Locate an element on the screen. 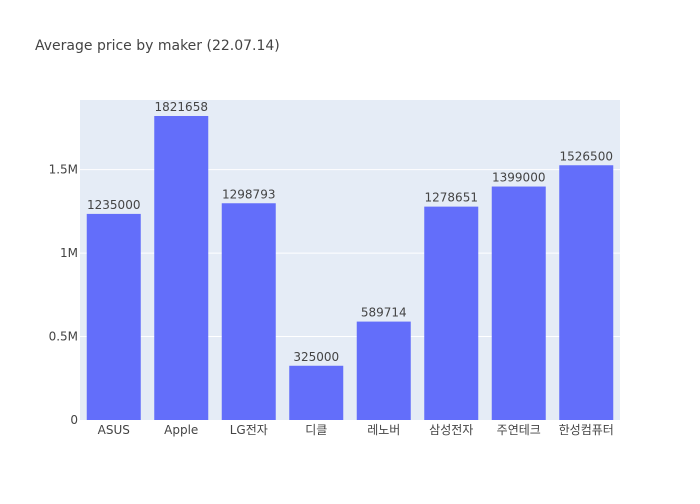  data-label: 589714 is located at coordinates (384, 313).